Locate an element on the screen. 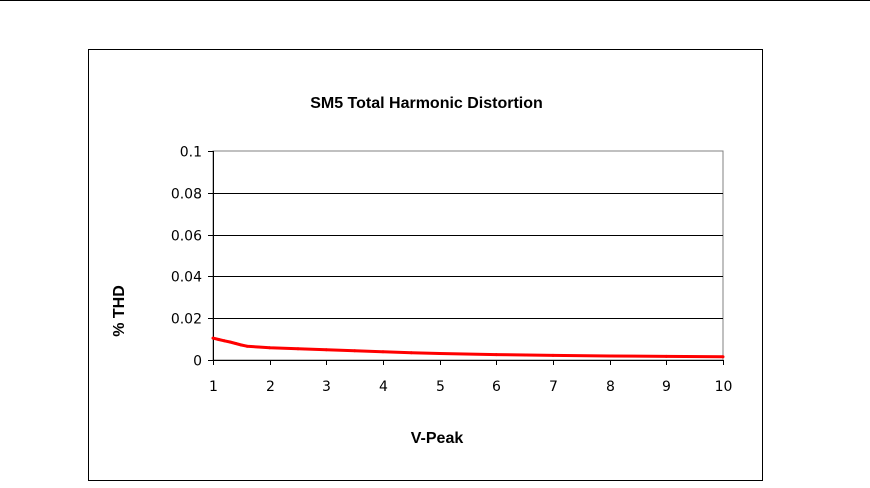 The width and height of the screenshot is (870, 488). x-axis-title: V-Peak is located at coordinates (437, 438).